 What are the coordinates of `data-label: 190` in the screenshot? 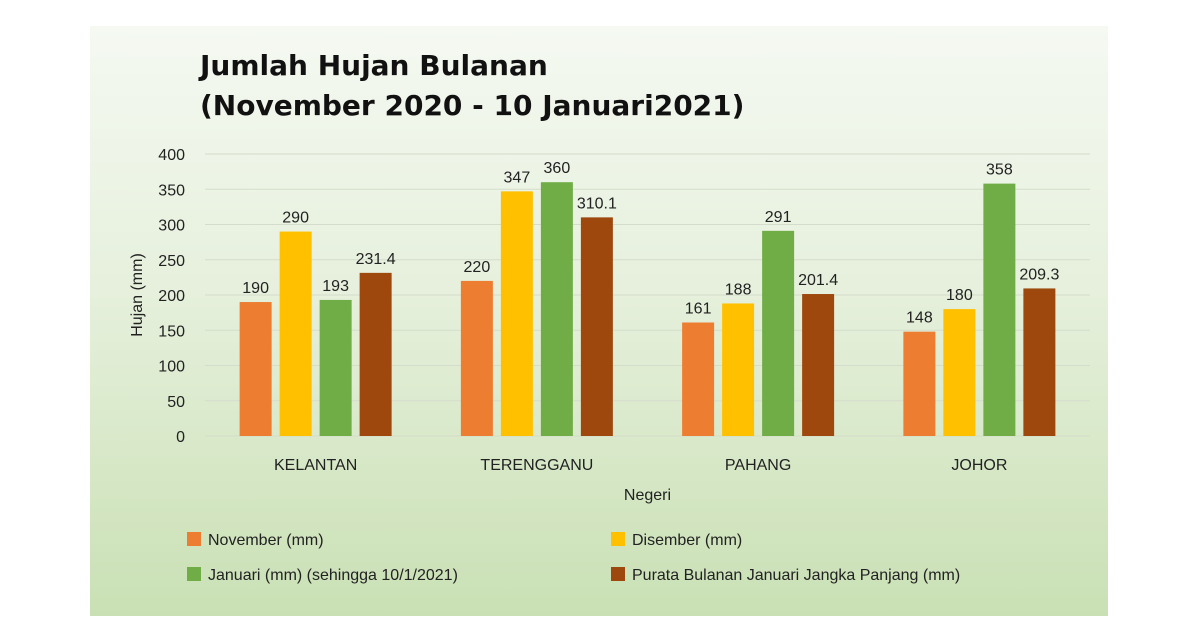 It's located at (255, 288).